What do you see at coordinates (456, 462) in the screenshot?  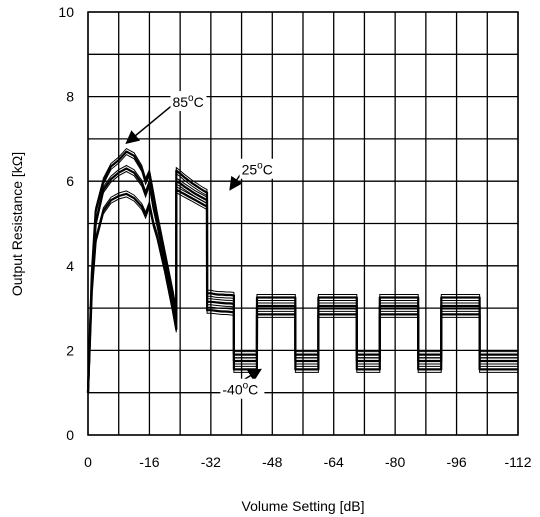 I see `x-tick-label: -96` at bounding box center [456, 462].